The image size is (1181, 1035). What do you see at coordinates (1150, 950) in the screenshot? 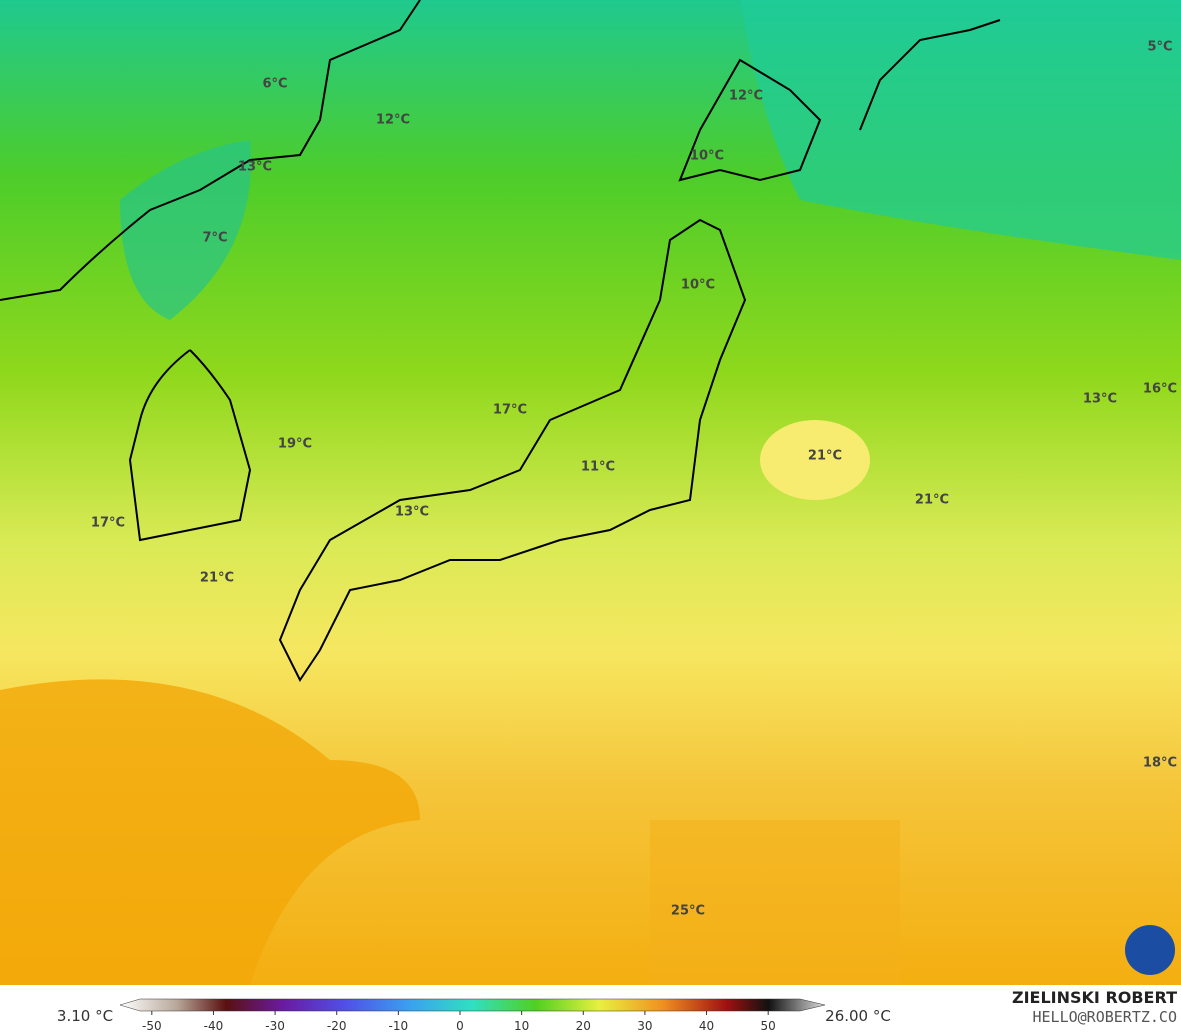
I see `noaa-logo` at bounding box center [1150, 950].